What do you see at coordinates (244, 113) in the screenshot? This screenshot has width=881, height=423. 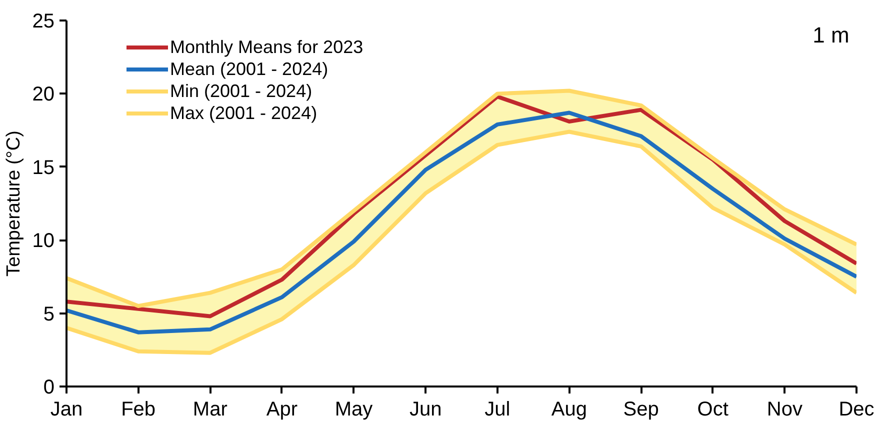 I see `legend-label: Max (2001 - 2024)` at bounding box center [244, 113].